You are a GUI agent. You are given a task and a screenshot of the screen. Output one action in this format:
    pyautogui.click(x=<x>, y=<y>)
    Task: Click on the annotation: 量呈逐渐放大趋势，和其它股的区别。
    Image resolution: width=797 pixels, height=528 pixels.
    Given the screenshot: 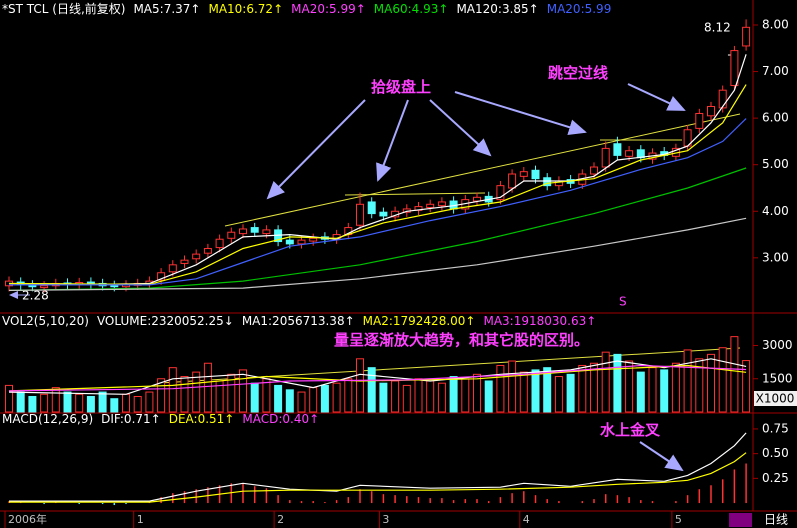 What is the action you would take?
    pyautogui.click(x=461, y=340)
    